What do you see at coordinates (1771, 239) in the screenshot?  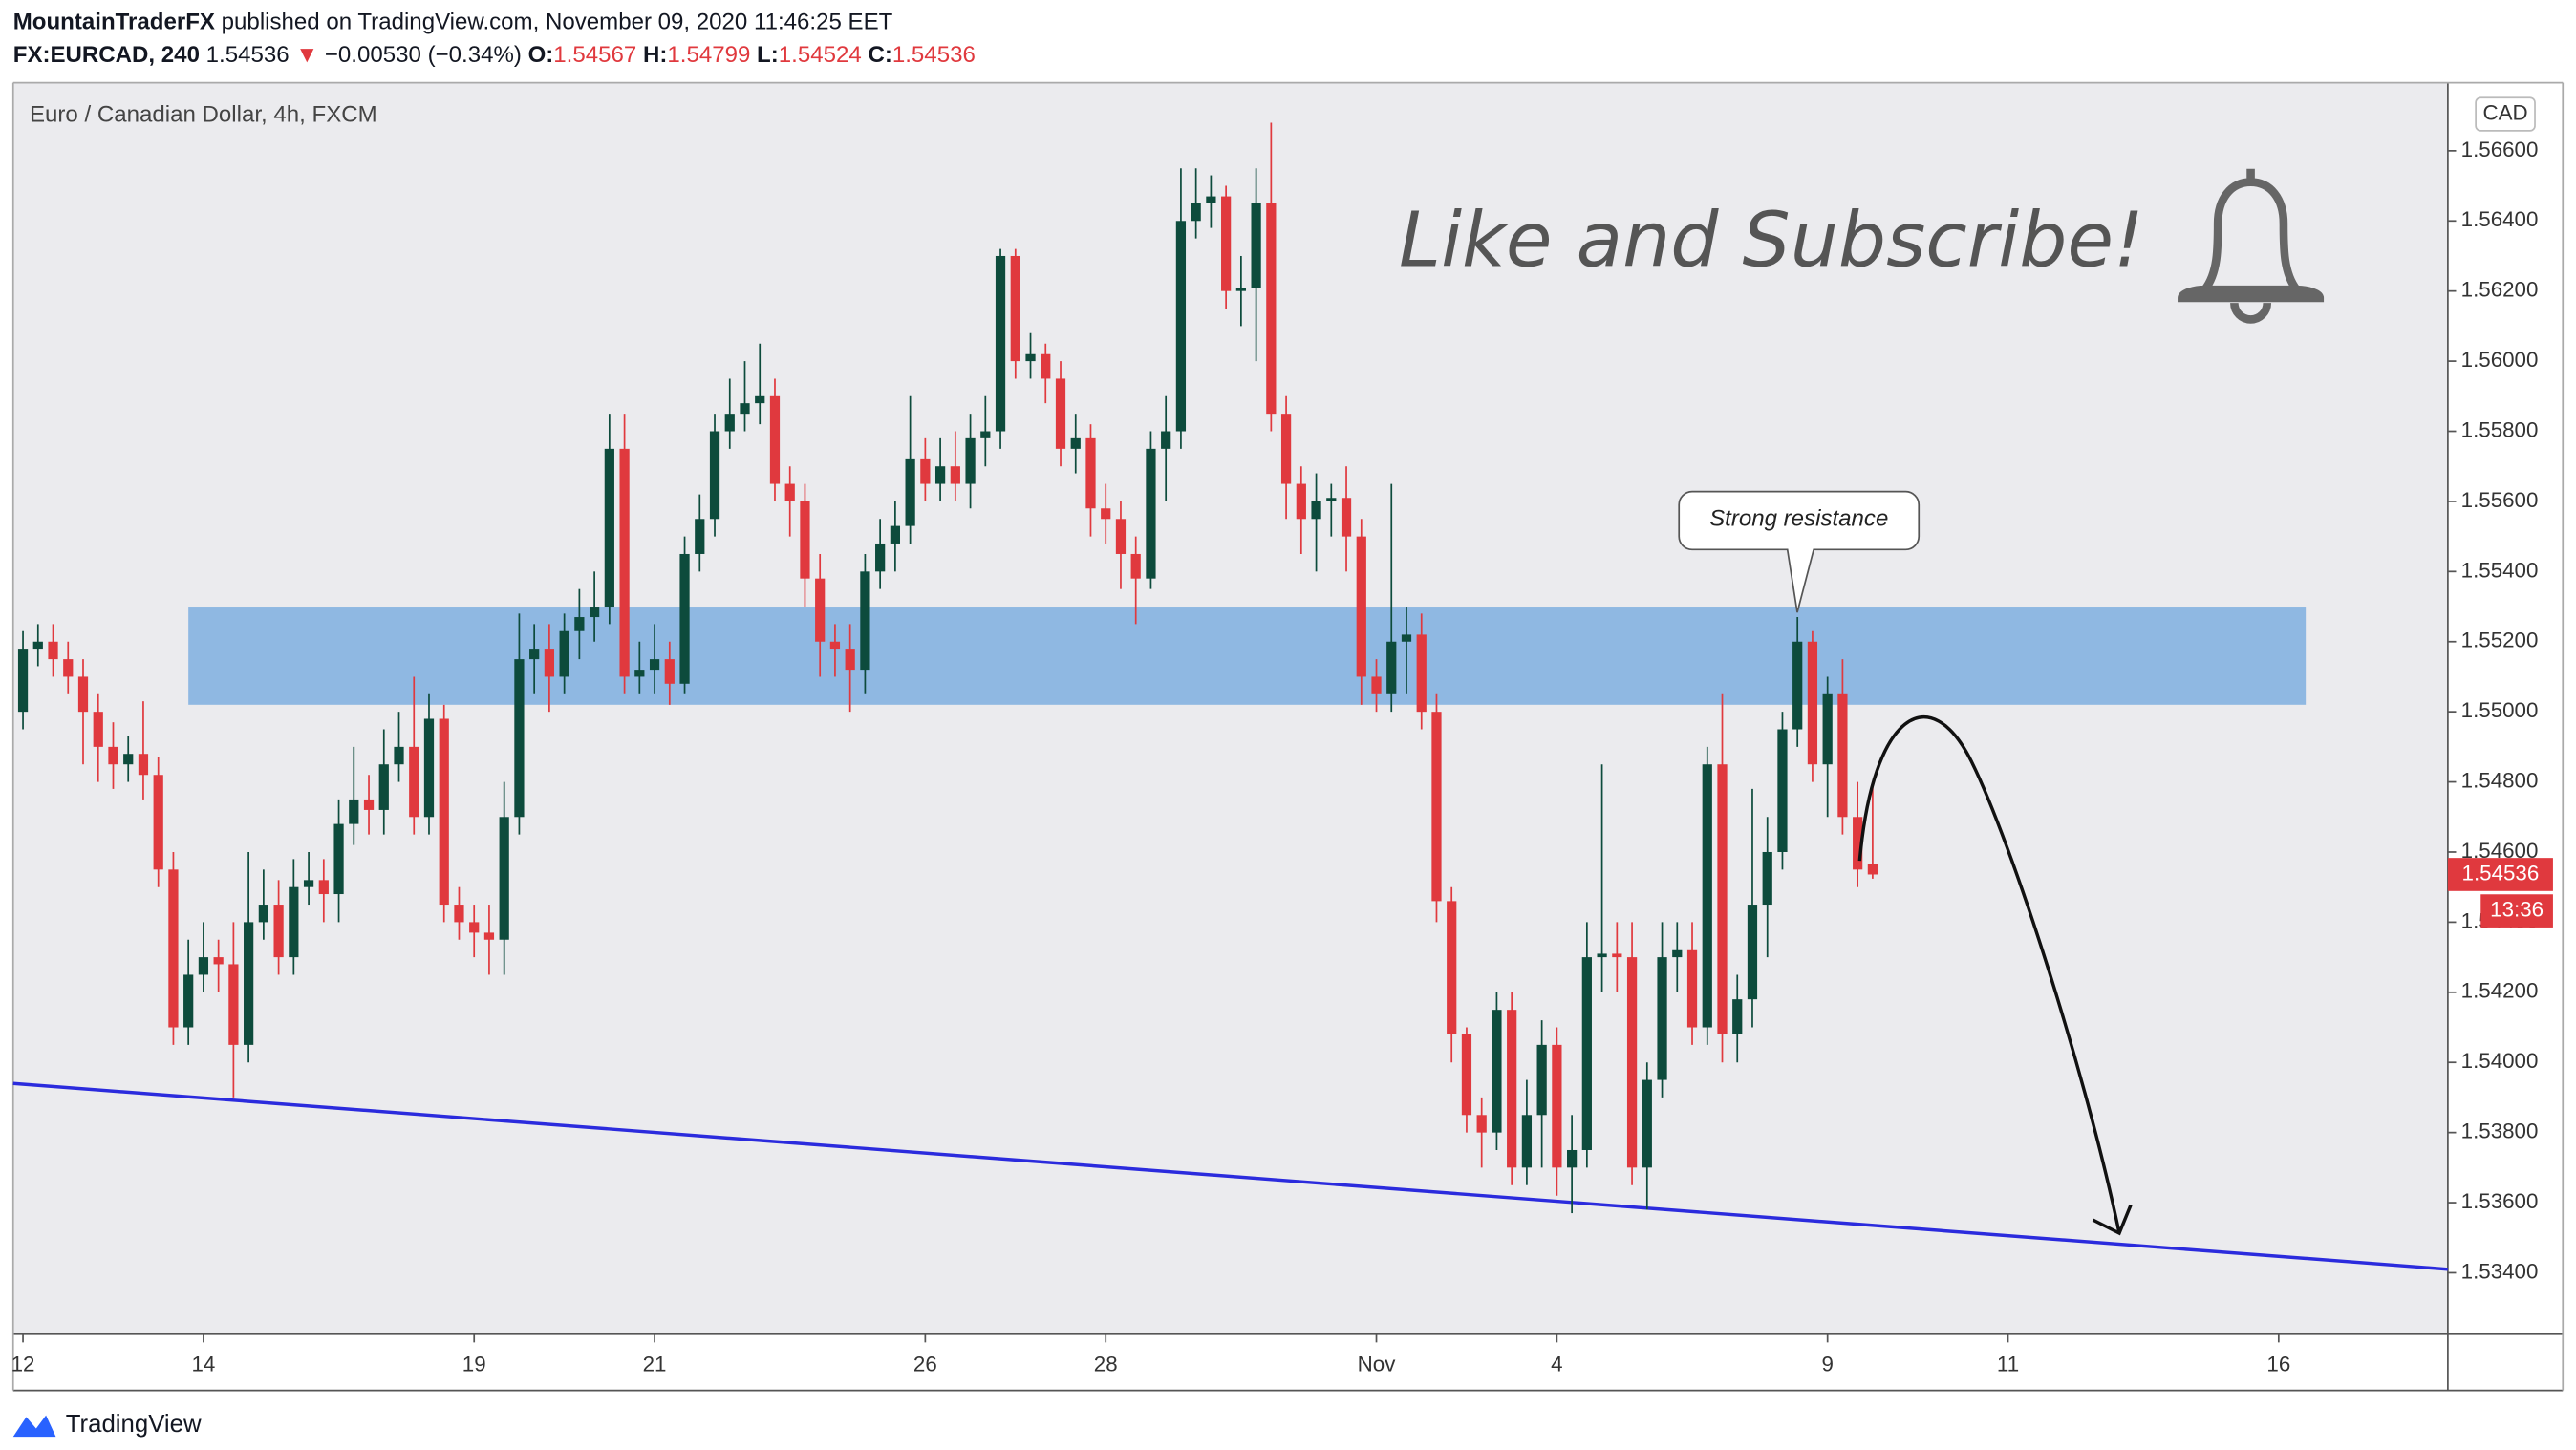 I see `promo-text: Like and Subscribe!` at bounding box center [1771, 239].